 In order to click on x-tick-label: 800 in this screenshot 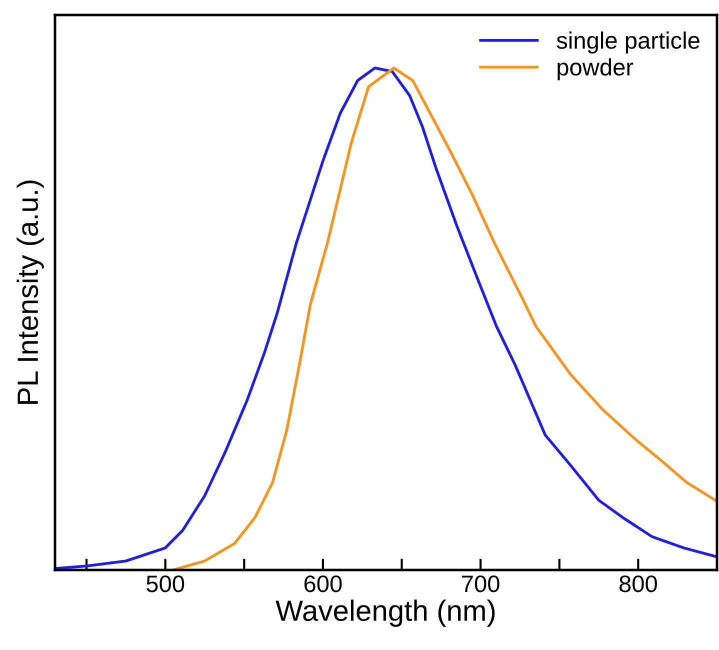, I will do `click(638, 583)`.